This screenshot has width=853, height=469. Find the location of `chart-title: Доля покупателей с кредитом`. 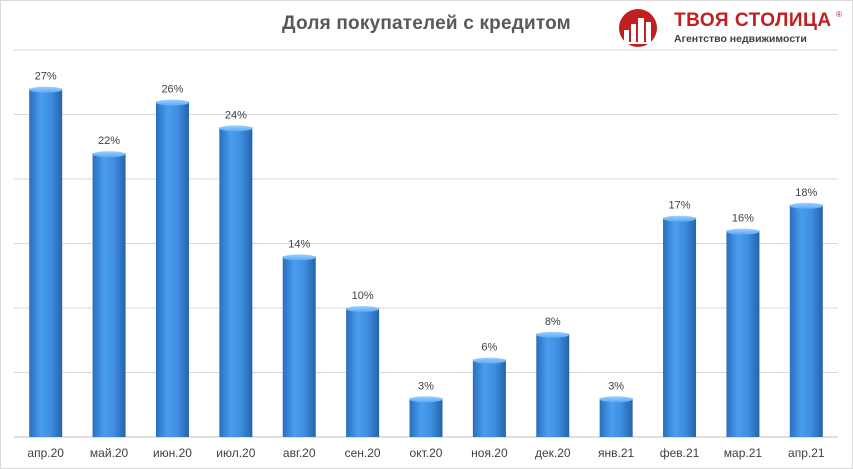

chart-title: Доля покупателей с кредитом is located at coordinates (426, 23).